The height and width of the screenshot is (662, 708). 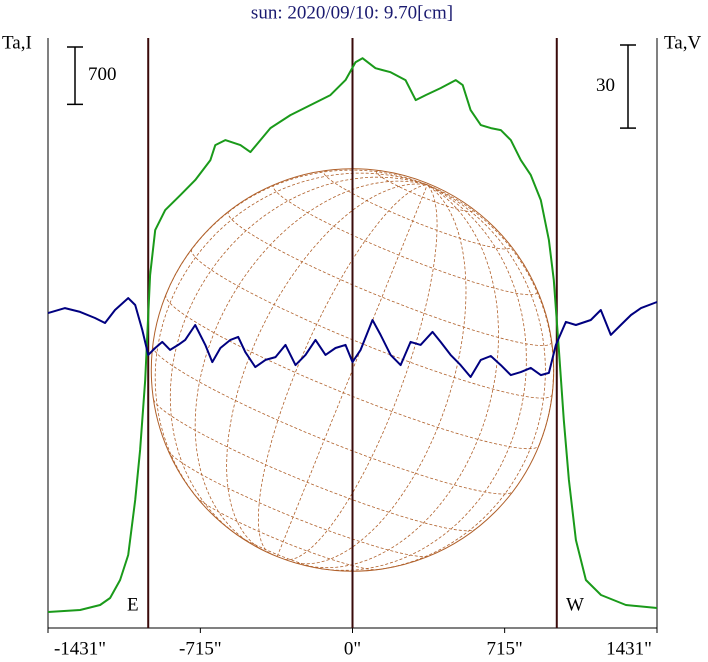 What do you see at coordinates (352, 12) in the screenshot?
I see `chart-title: sun: 2020/09/10: 9.70[cm]` at bounding box center [352, 12].